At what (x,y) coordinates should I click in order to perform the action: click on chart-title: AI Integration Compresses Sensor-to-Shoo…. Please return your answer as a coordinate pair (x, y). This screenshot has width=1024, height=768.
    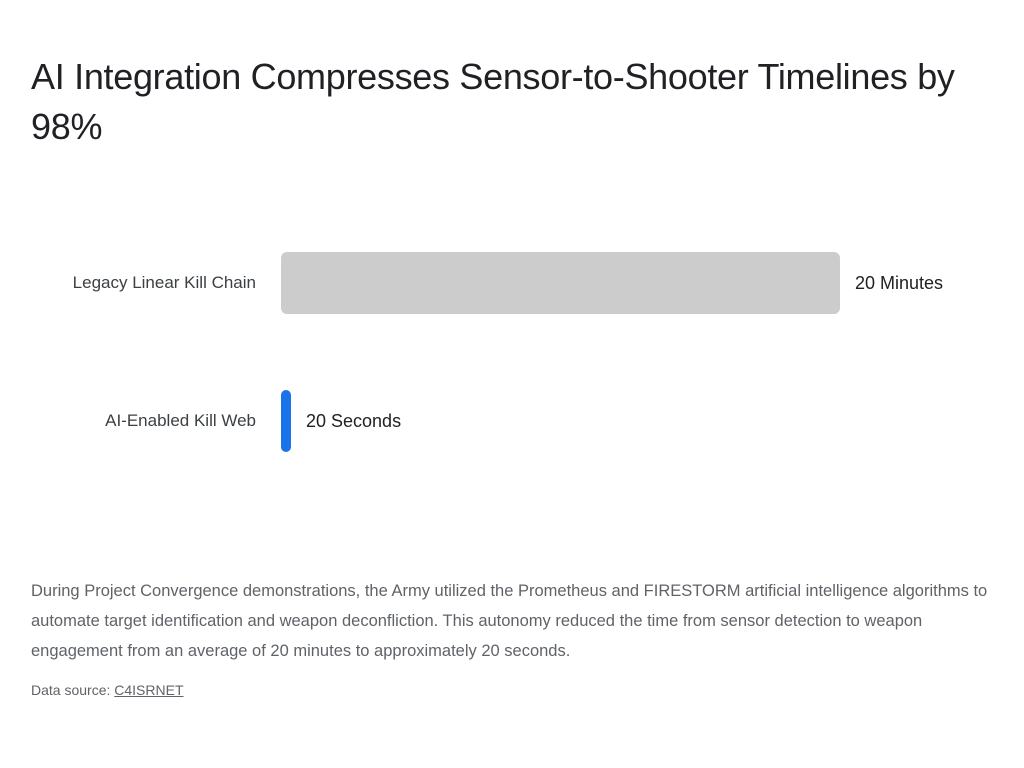
    Looking at the image, I should click on (493, 101).